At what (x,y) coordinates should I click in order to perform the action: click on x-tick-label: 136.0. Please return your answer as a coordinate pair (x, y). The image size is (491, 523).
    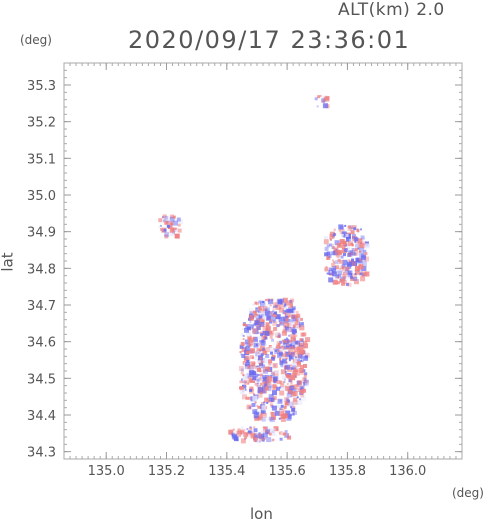
    Looking at the image, I should click on (407, 471).